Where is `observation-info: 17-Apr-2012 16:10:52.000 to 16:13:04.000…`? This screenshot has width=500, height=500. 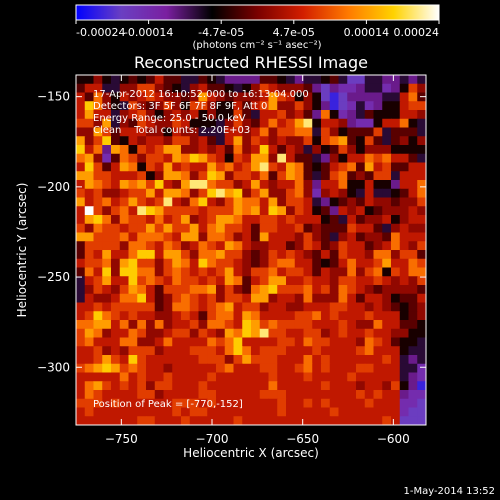
observation-info: 17-Apr-2012 16:10:52.000 to 16:13:04.000… is located at coordinates (201, 112).